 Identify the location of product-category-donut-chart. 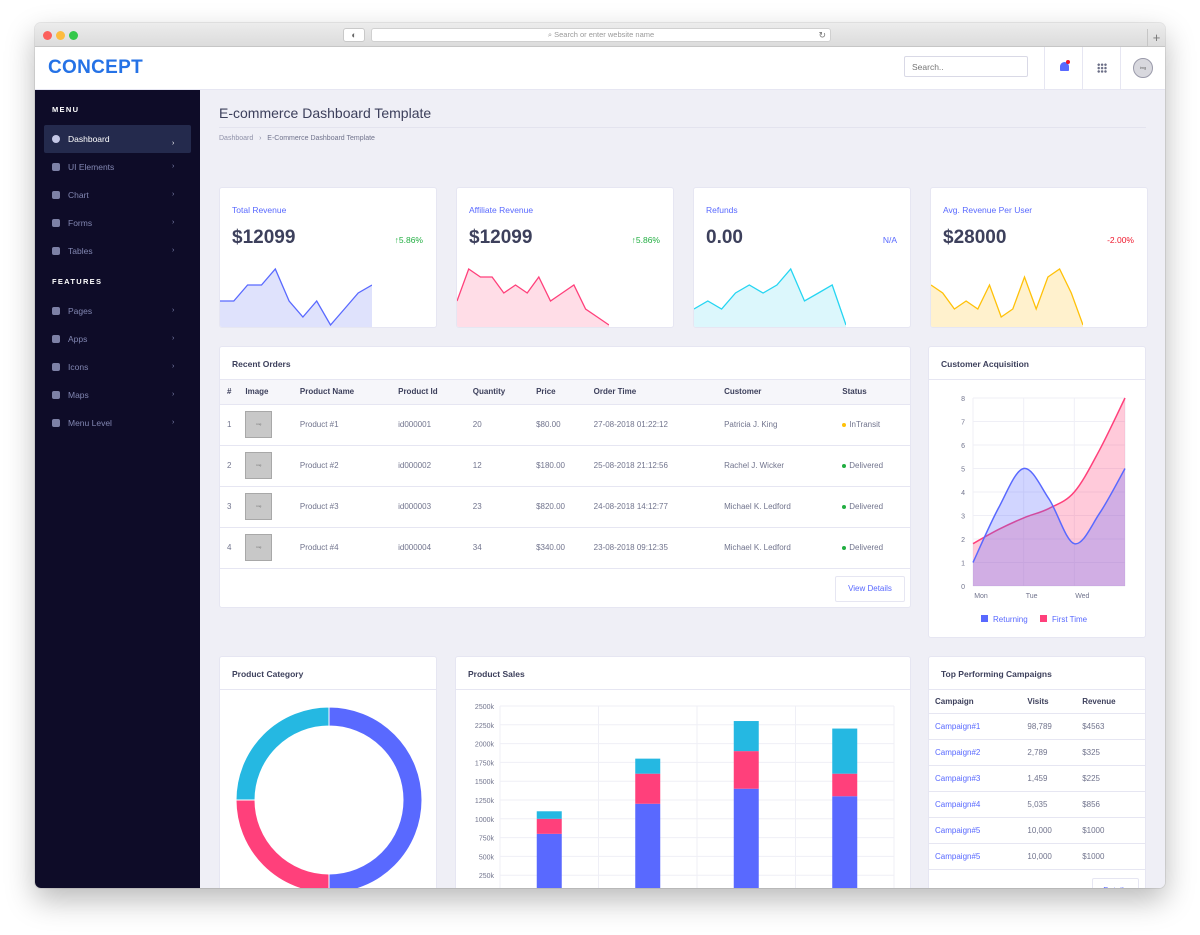
(329, 797).